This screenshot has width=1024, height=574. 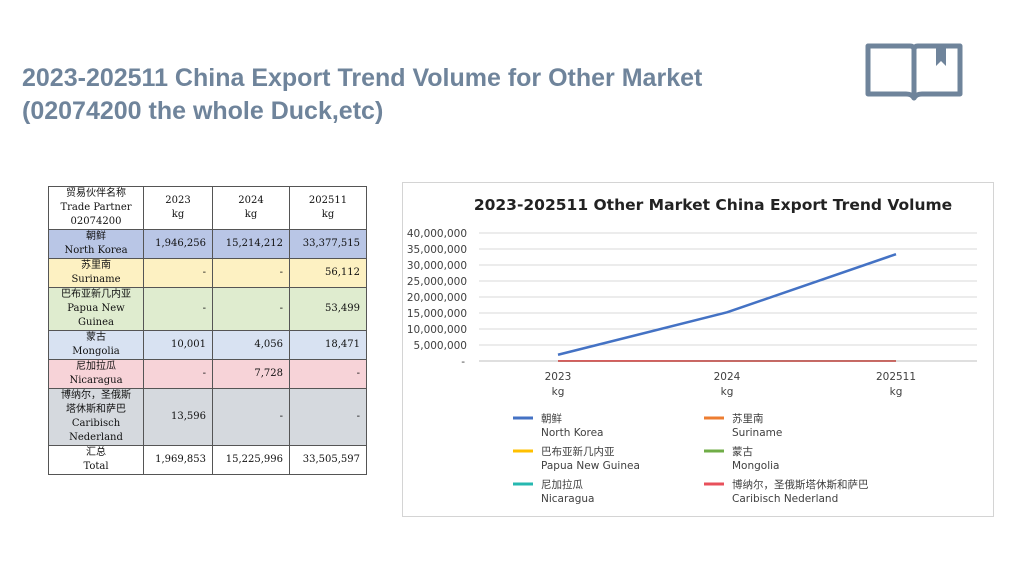 What do you see at coordinates (96, 345) in the screenshot?
I see `partner-cell: 蒙古 Mongolia` at bounding box center [96, 345].